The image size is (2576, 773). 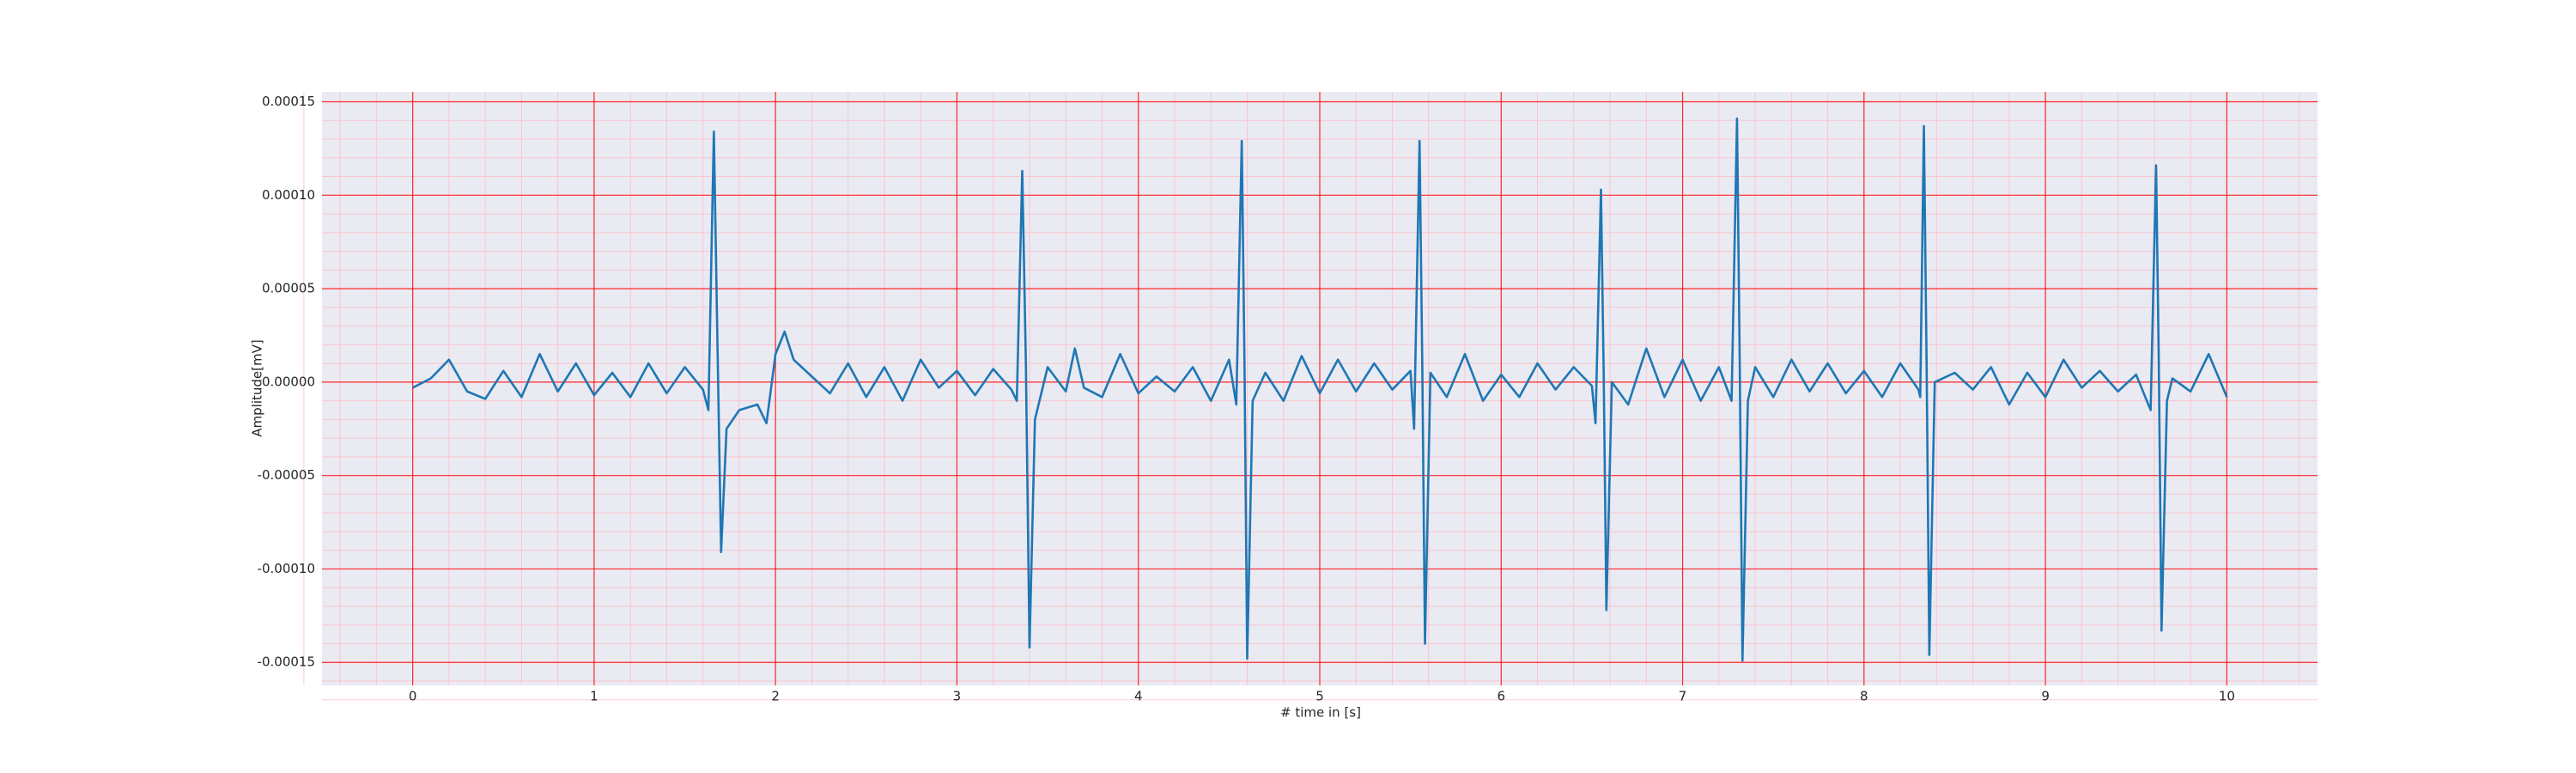 I want to click on x-tick-label: 0, so click(x=413, y=696).